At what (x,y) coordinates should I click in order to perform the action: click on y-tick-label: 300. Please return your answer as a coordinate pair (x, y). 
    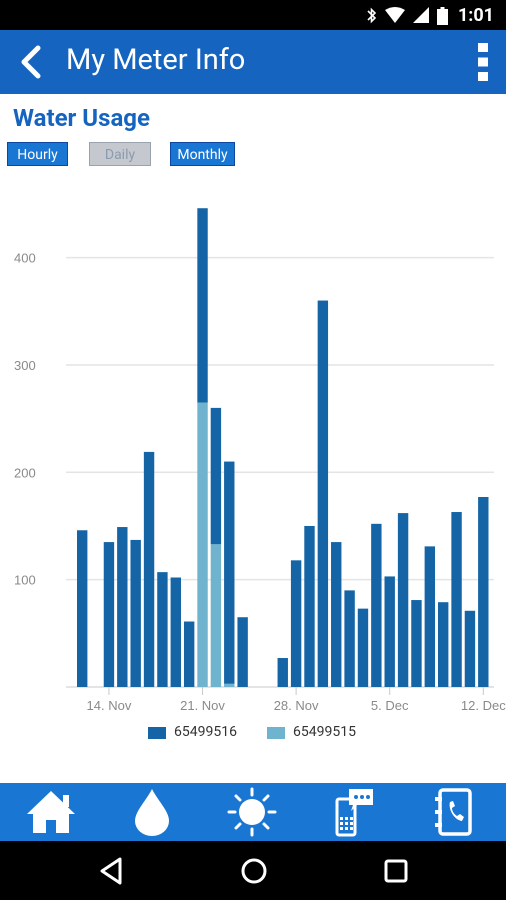
    Looking at the image, I should click on (25, 365).